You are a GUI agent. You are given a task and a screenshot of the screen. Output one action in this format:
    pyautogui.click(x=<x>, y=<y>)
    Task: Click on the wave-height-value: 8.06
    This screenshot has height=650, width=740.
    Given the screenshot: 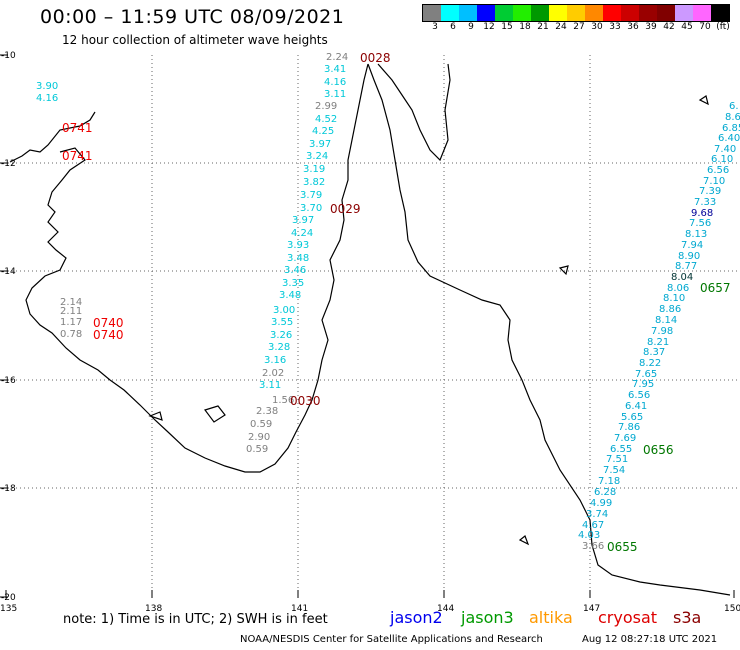 What is the action you would take?
    pyautogui.click(x=678, y=288)
    